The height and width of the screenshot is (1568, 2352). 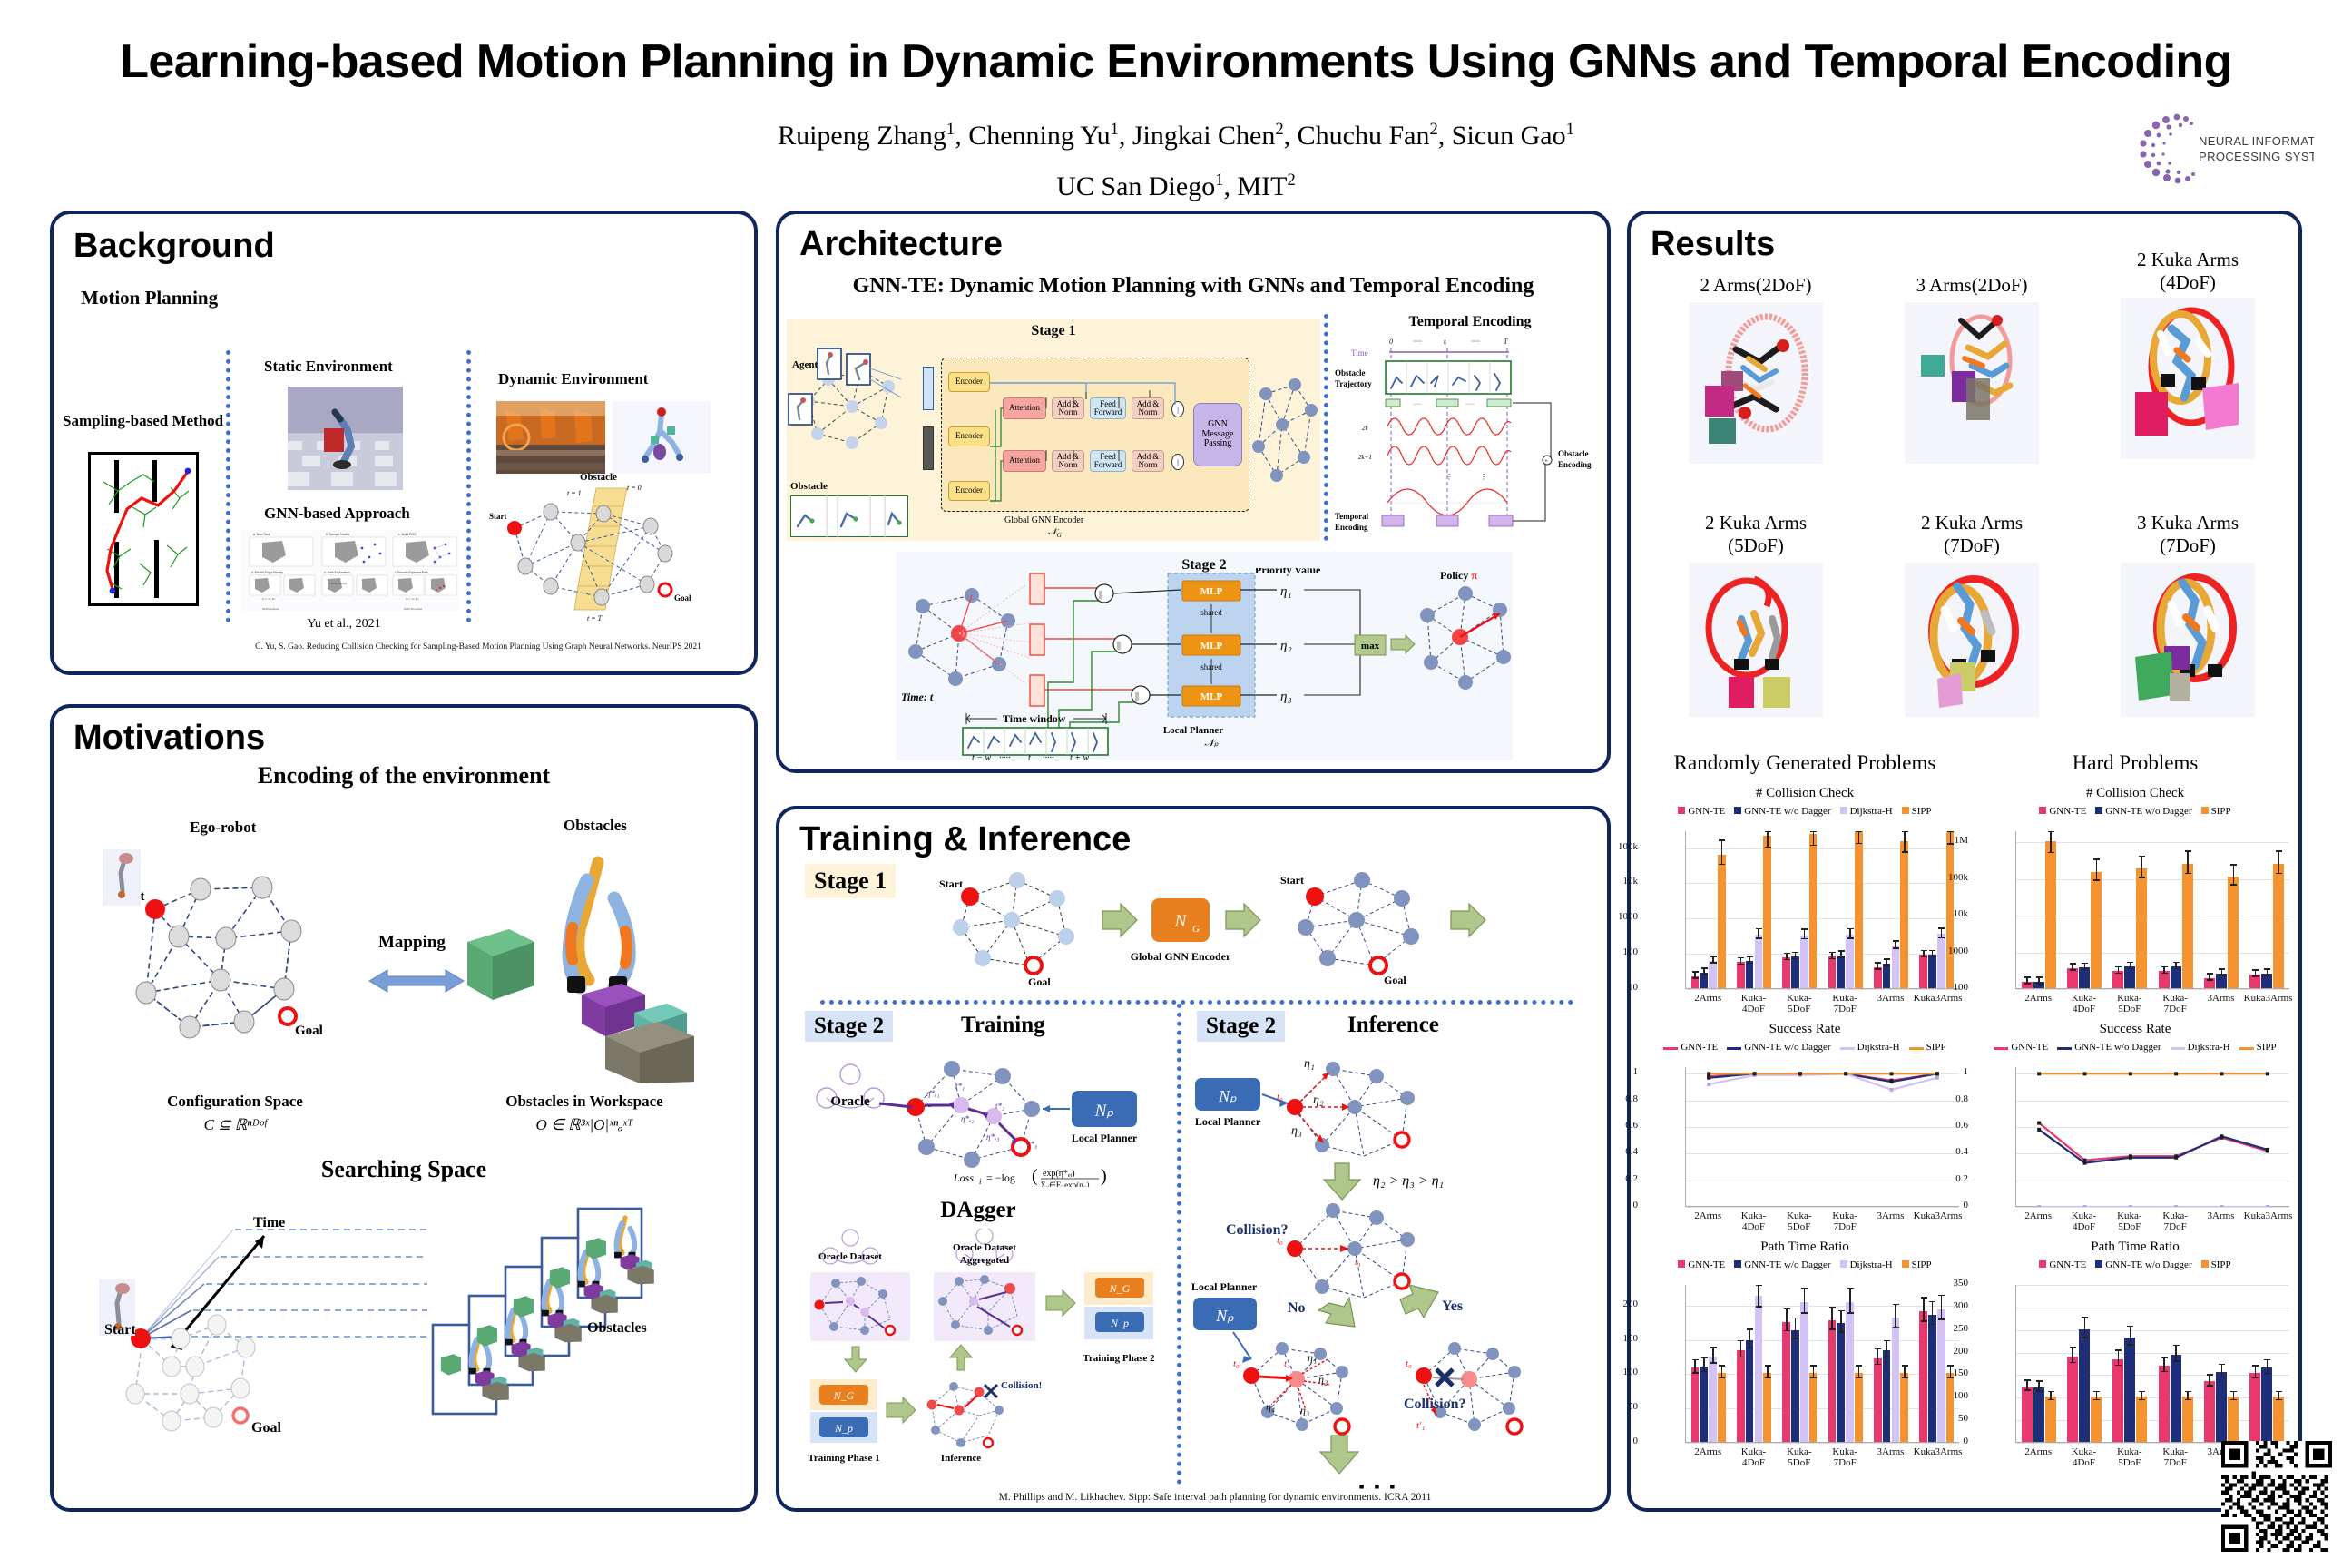 I want to click on plot-area, so click(x=2152, y=910).